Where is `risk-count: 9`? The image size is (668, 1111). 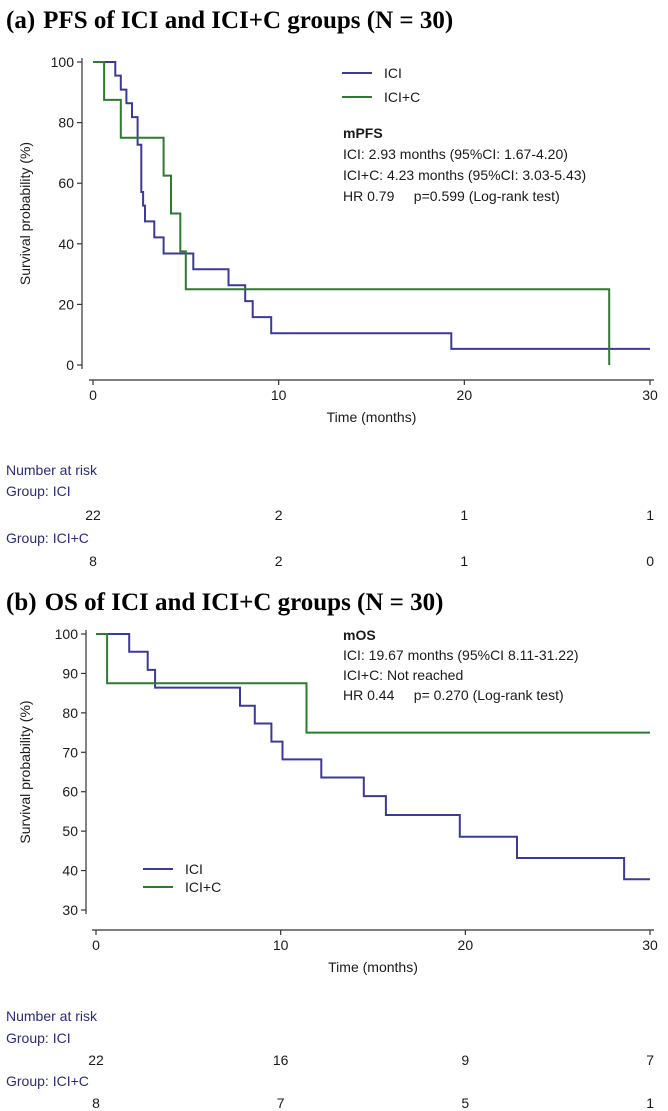
risk-count: 9 is located at coordinates (465, 1060).